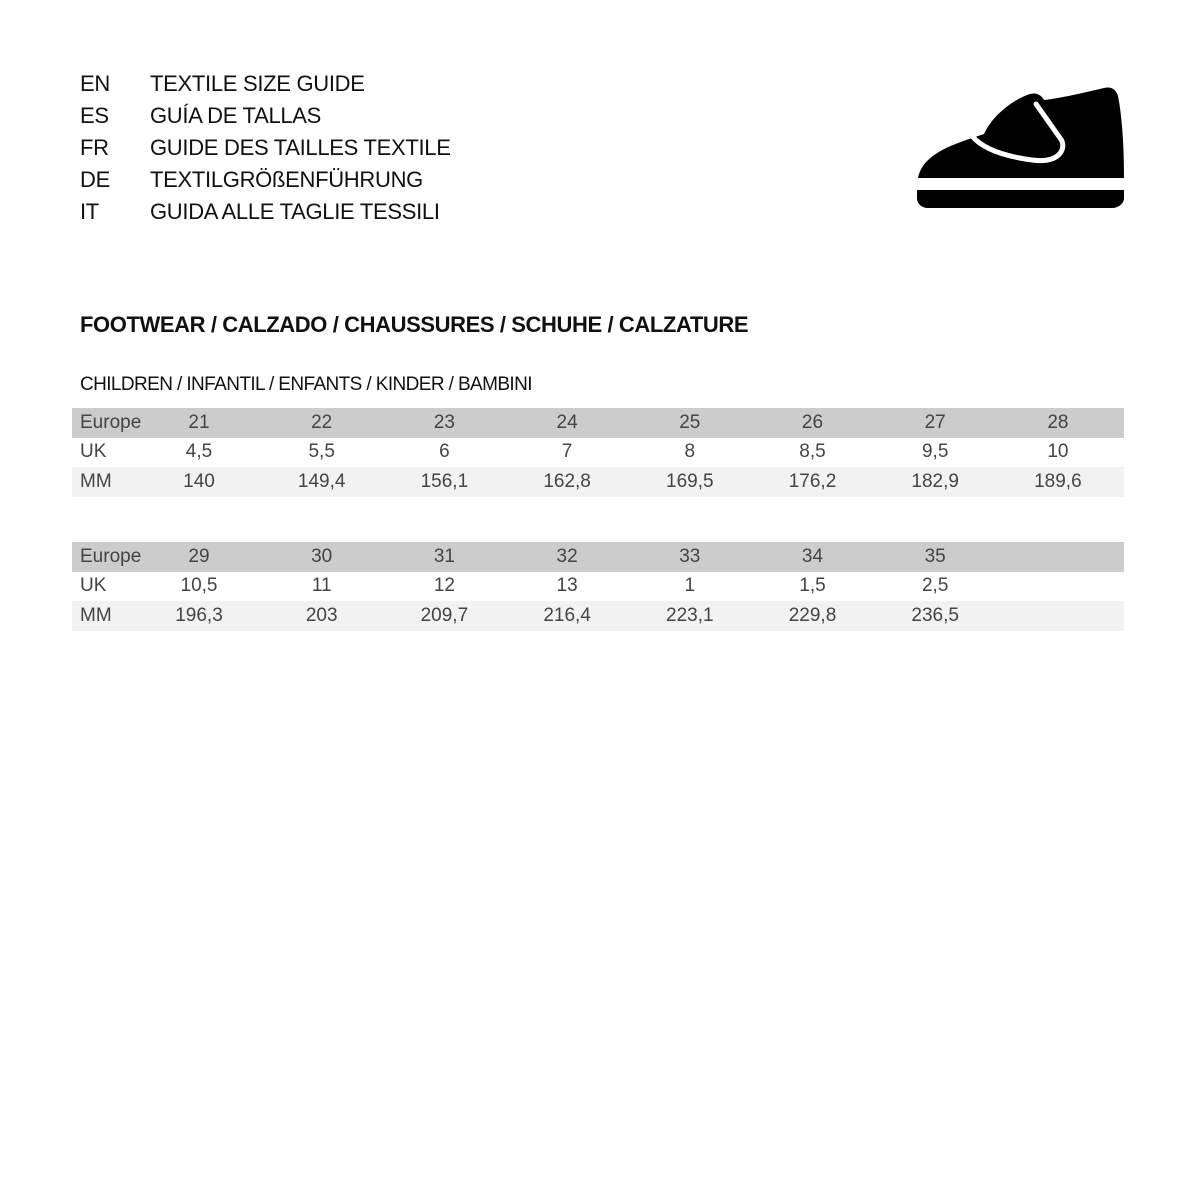 This screenshot has height=1200, width=1200. I want to click on table-cell: 35, so click(935, 556).